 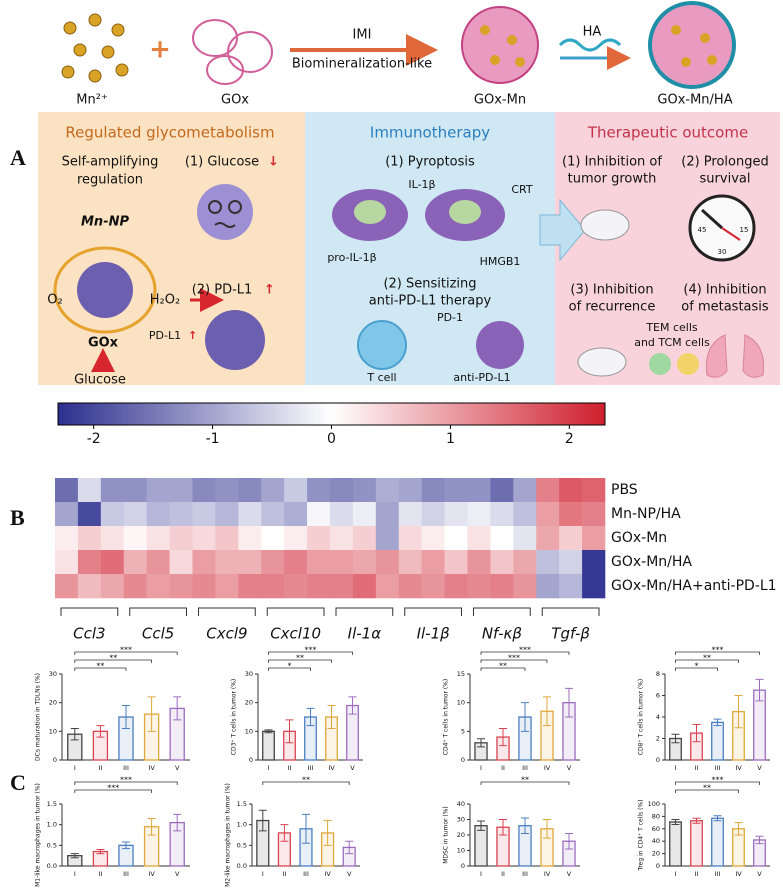 What do you see at coordinates (641, 717) in the screenshot?
I see `y-axis-label: CD8⁺ T cells in tumor (%)` at bounding box center [641, 717].